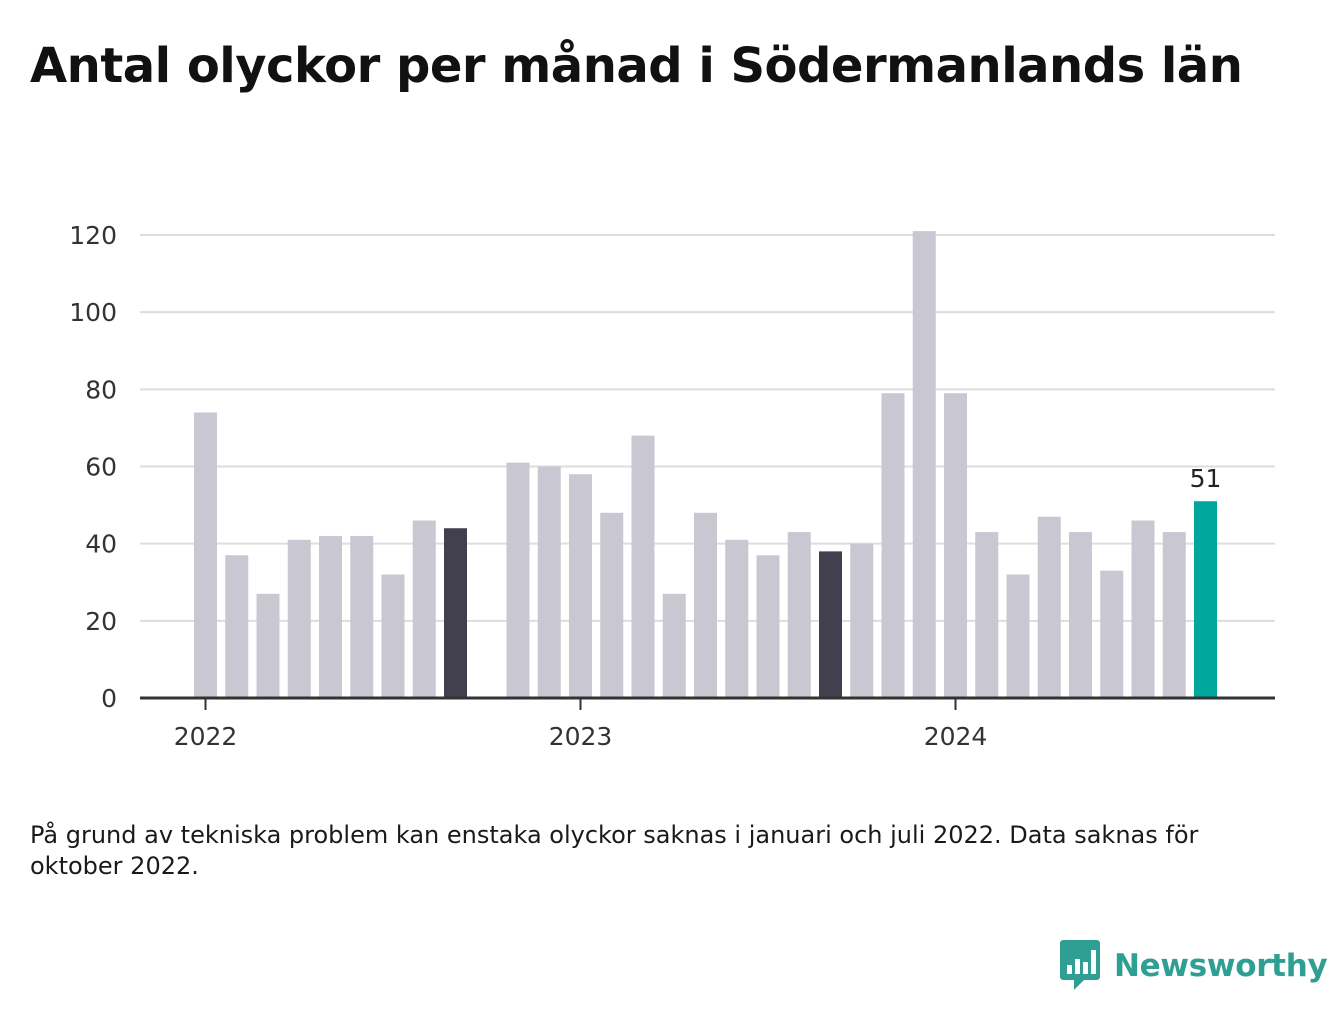 This screenshot has width=1340, height=1020. Describe the element at coordinates (1080, 965) in the screenshot. I see `bar-chart-speech-bubble-icon` at that location.